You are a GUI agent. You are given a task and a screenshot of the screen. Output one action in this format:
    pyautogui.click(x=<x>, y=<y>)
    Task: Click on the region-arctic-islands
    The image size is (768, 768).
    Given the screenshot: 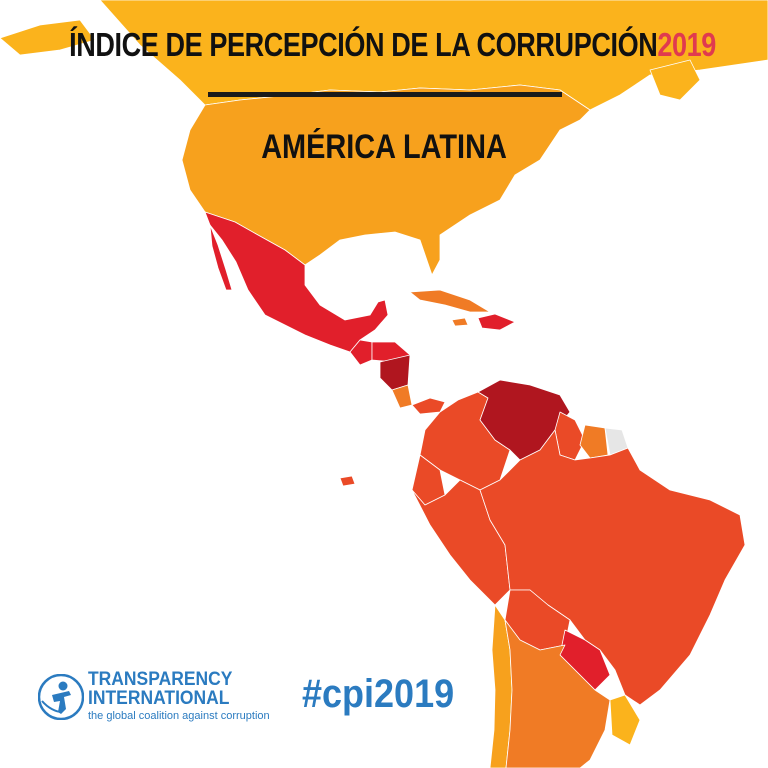 What is the action you would take?
    pyautogui.click(x=48, y=37)
    